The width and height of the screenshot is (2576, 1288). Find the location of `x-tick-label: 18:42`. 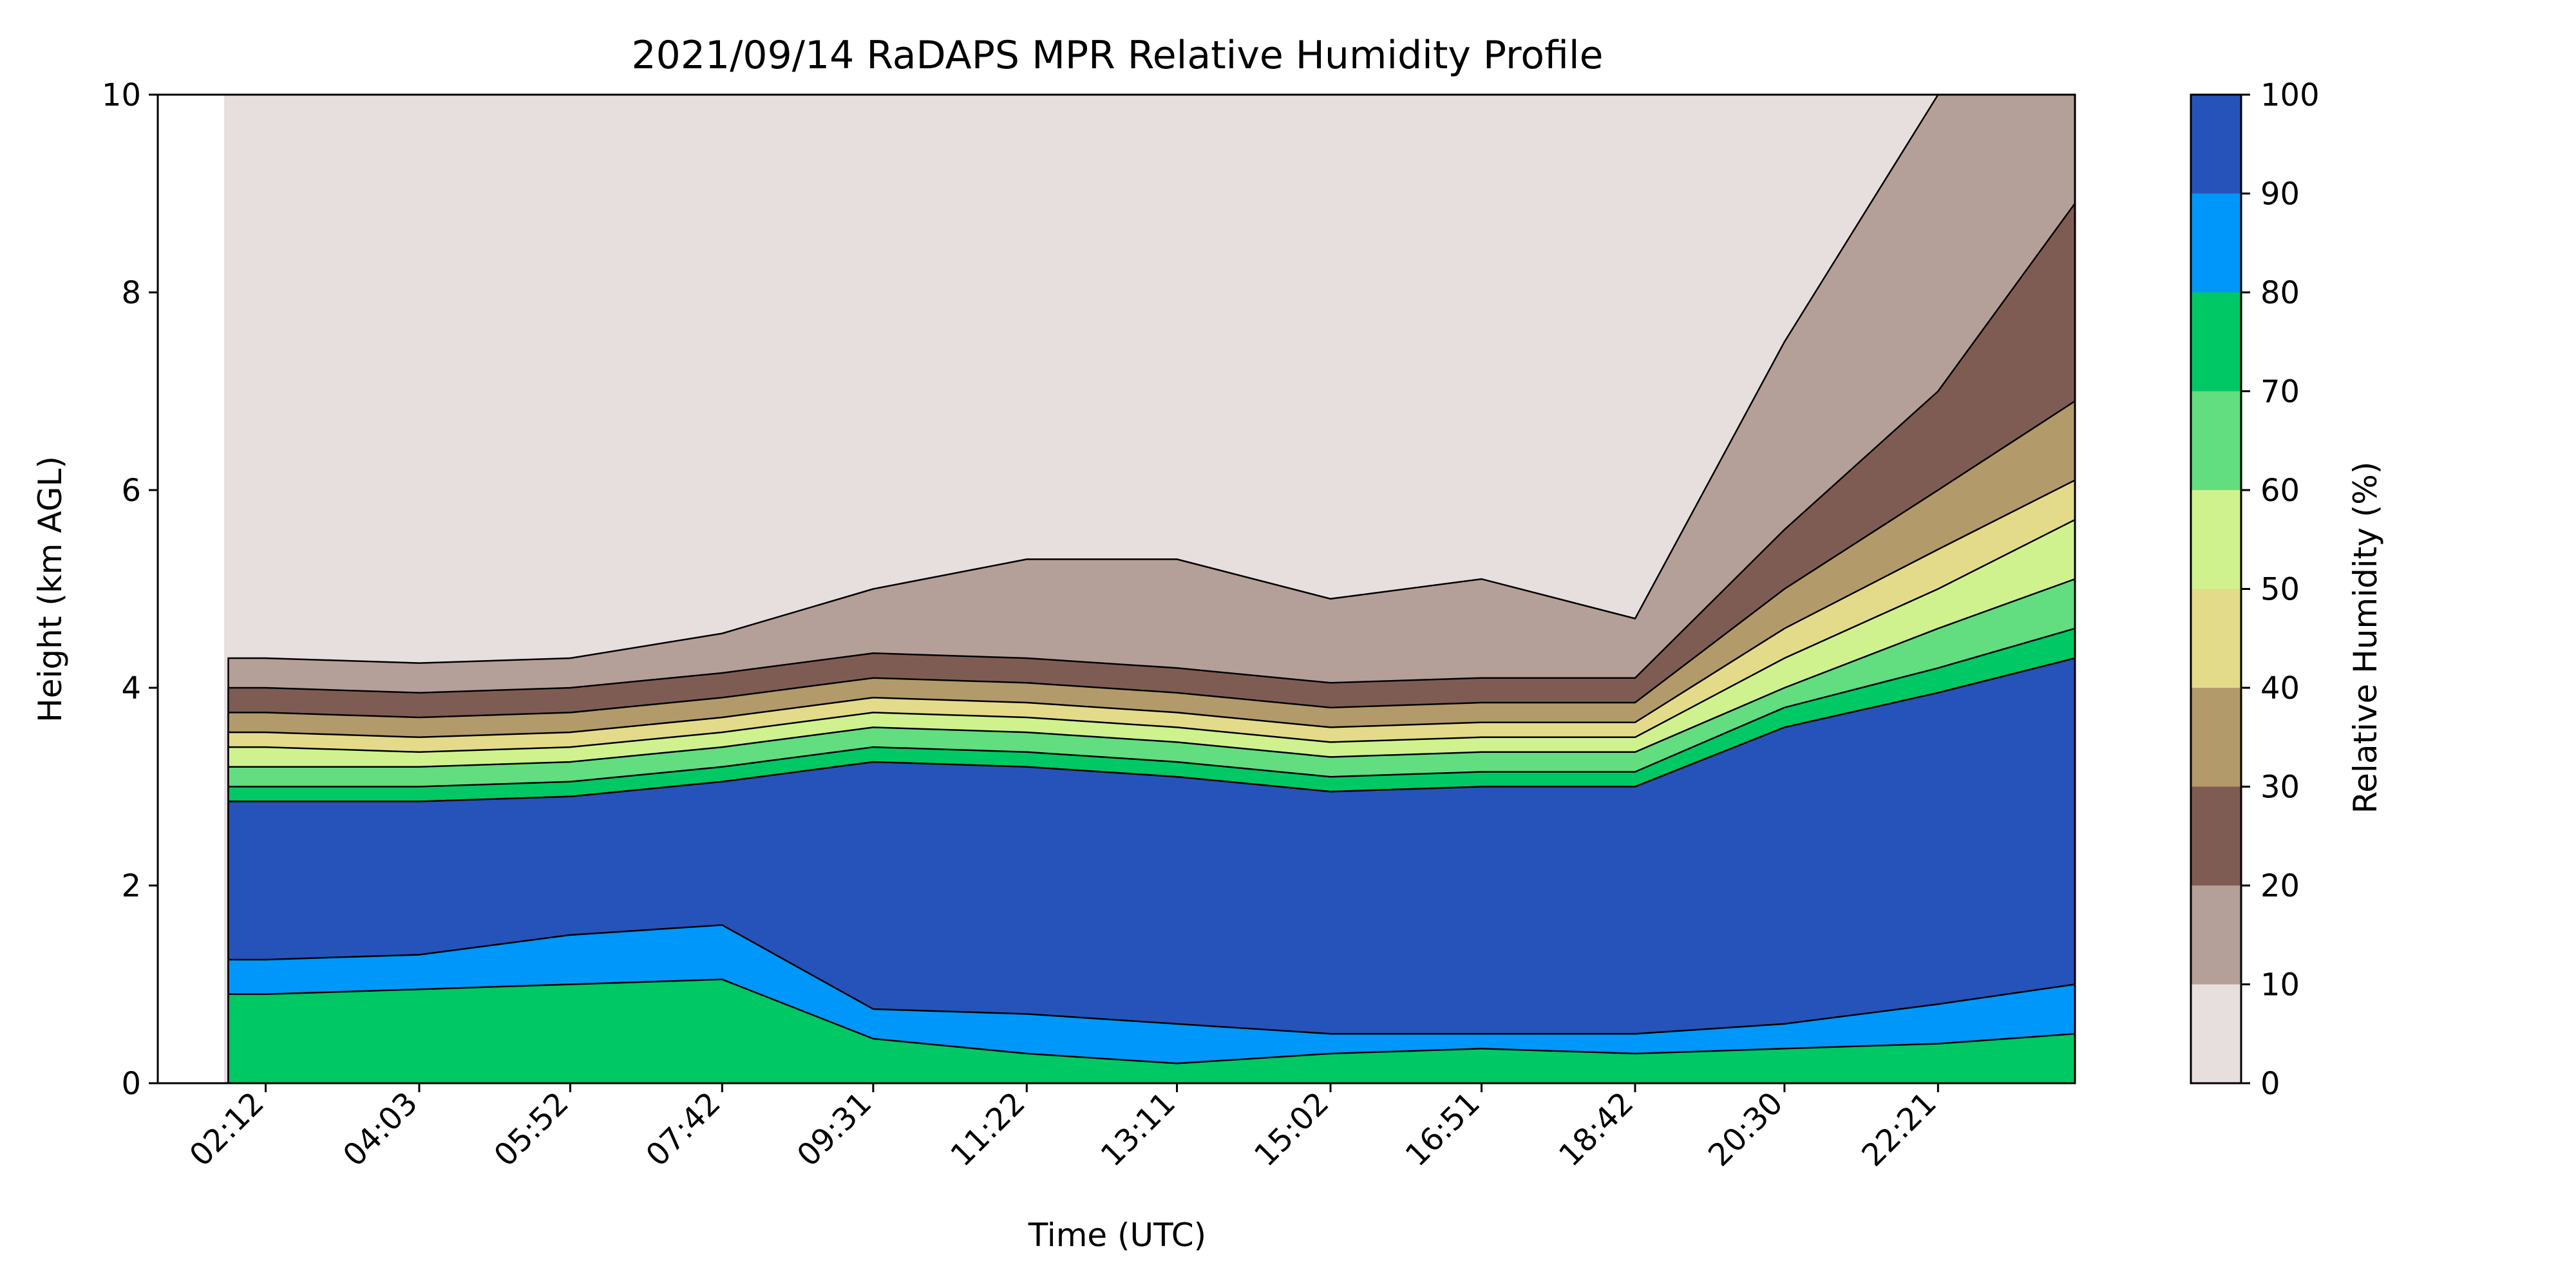

x-tick-label: 18:42 is located at coordinates (1596, 1129).